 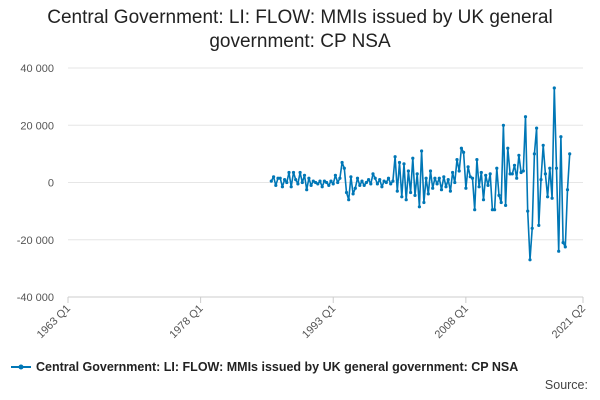 What do you see at coordinates (21, 367) in the screenshot?
I see `legend-series-swatch` at bounding box center [21, 367].